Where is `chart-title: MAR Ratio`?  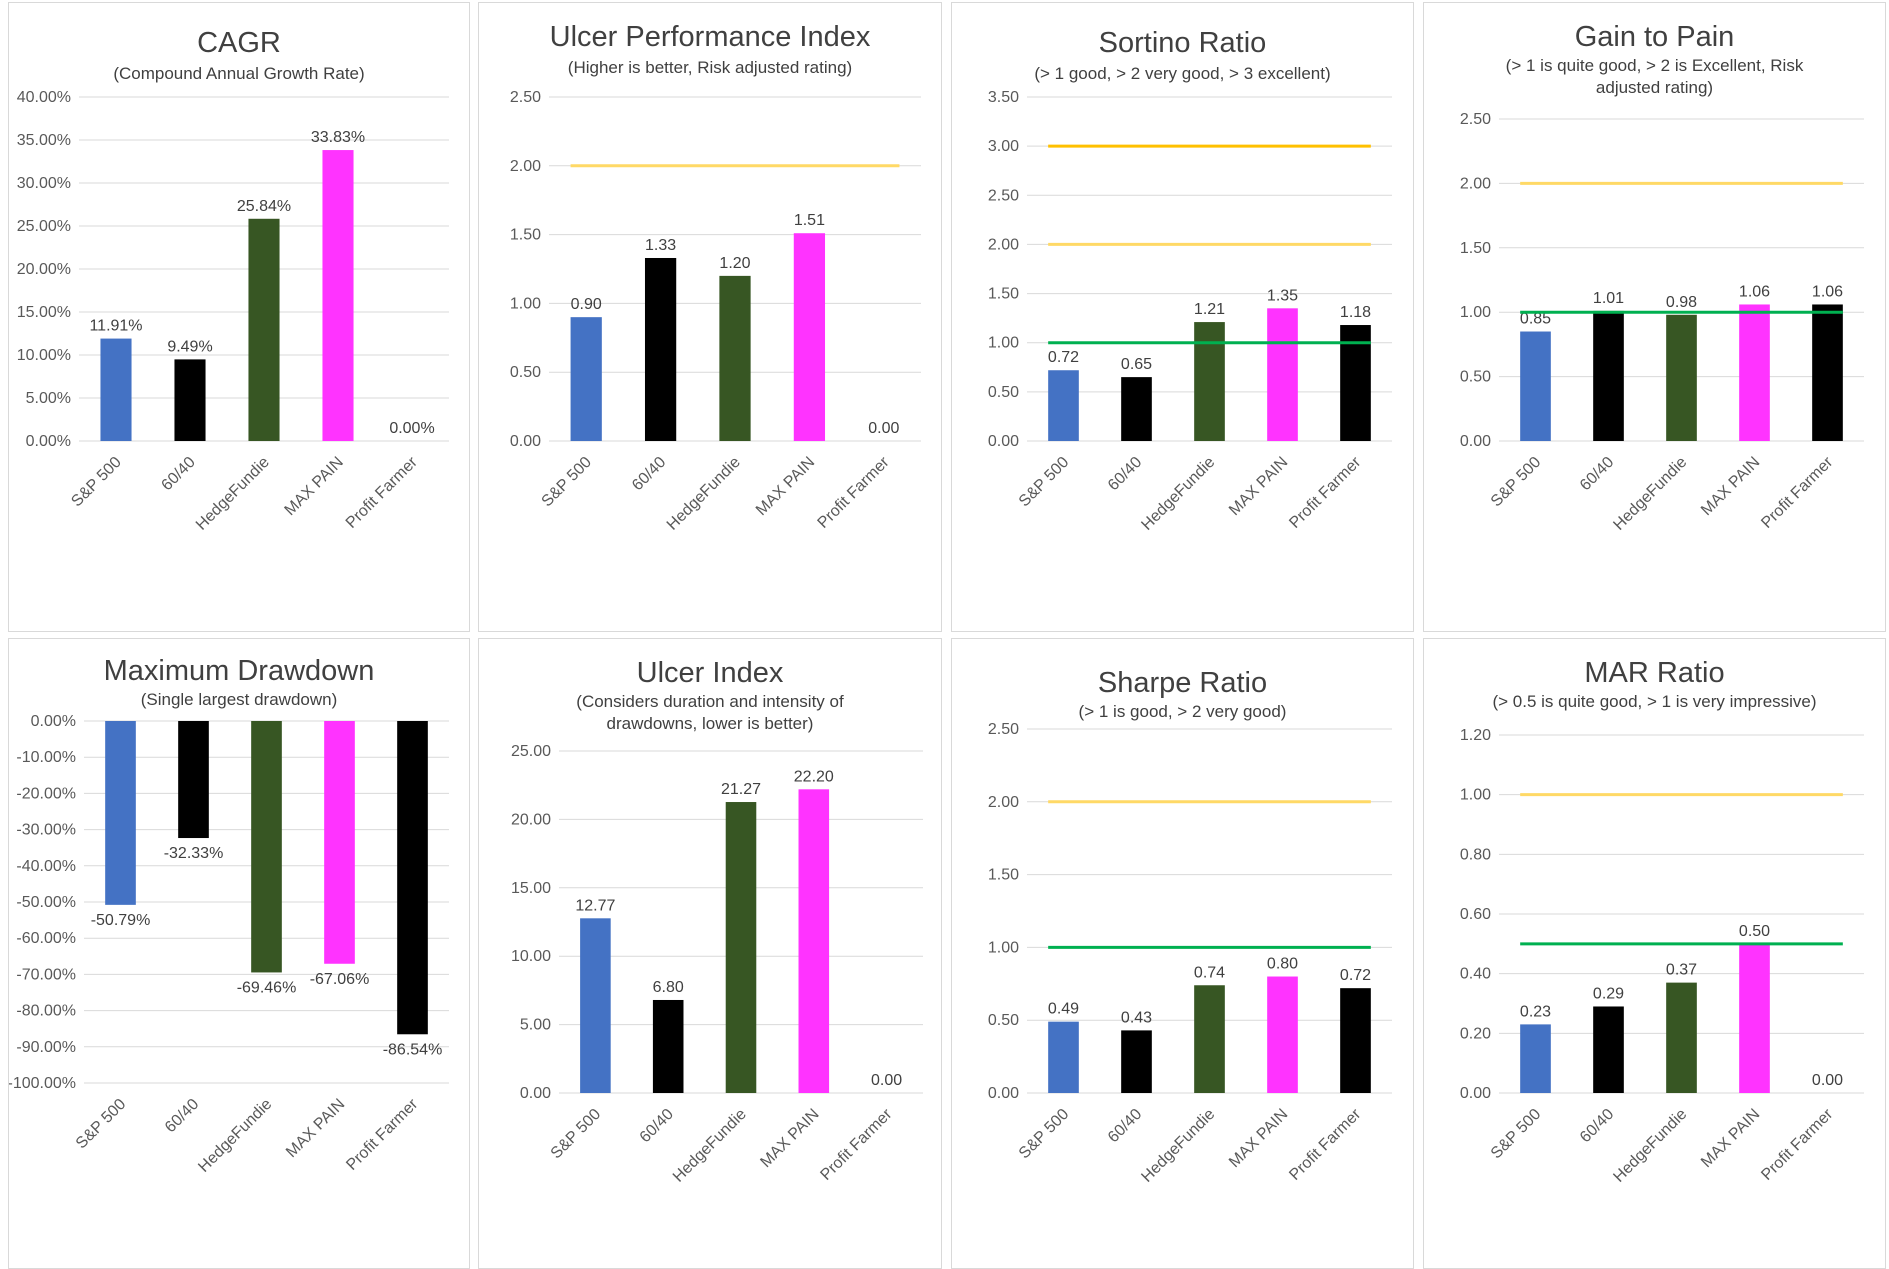 chart-title: MAR Ratio is located at coordinates (1654, 673).